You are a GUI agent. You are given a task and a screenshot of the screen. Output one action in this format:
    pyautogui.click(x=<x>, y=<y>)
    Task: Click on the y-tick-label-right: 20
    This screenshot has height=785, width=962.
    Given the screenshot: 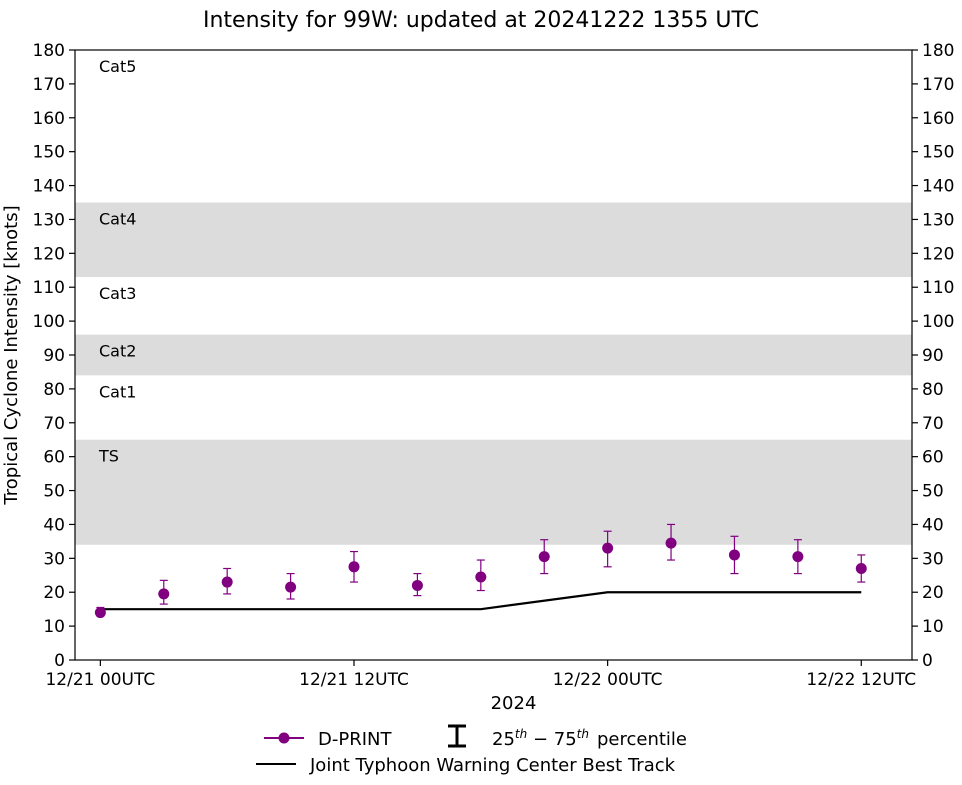 What is the action you would take?
    pyautogui.click(x=933, y=593)
    